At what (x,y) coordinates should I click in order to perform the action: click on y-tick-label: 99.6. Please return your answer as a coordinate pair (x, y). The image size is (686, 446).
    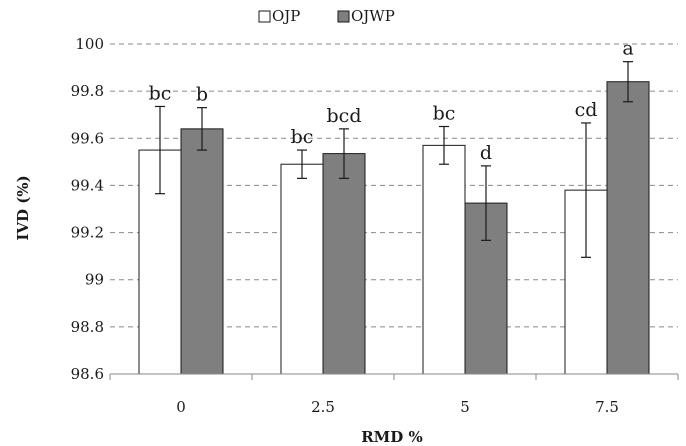
    Looking at the image, I should click on (87, 138).